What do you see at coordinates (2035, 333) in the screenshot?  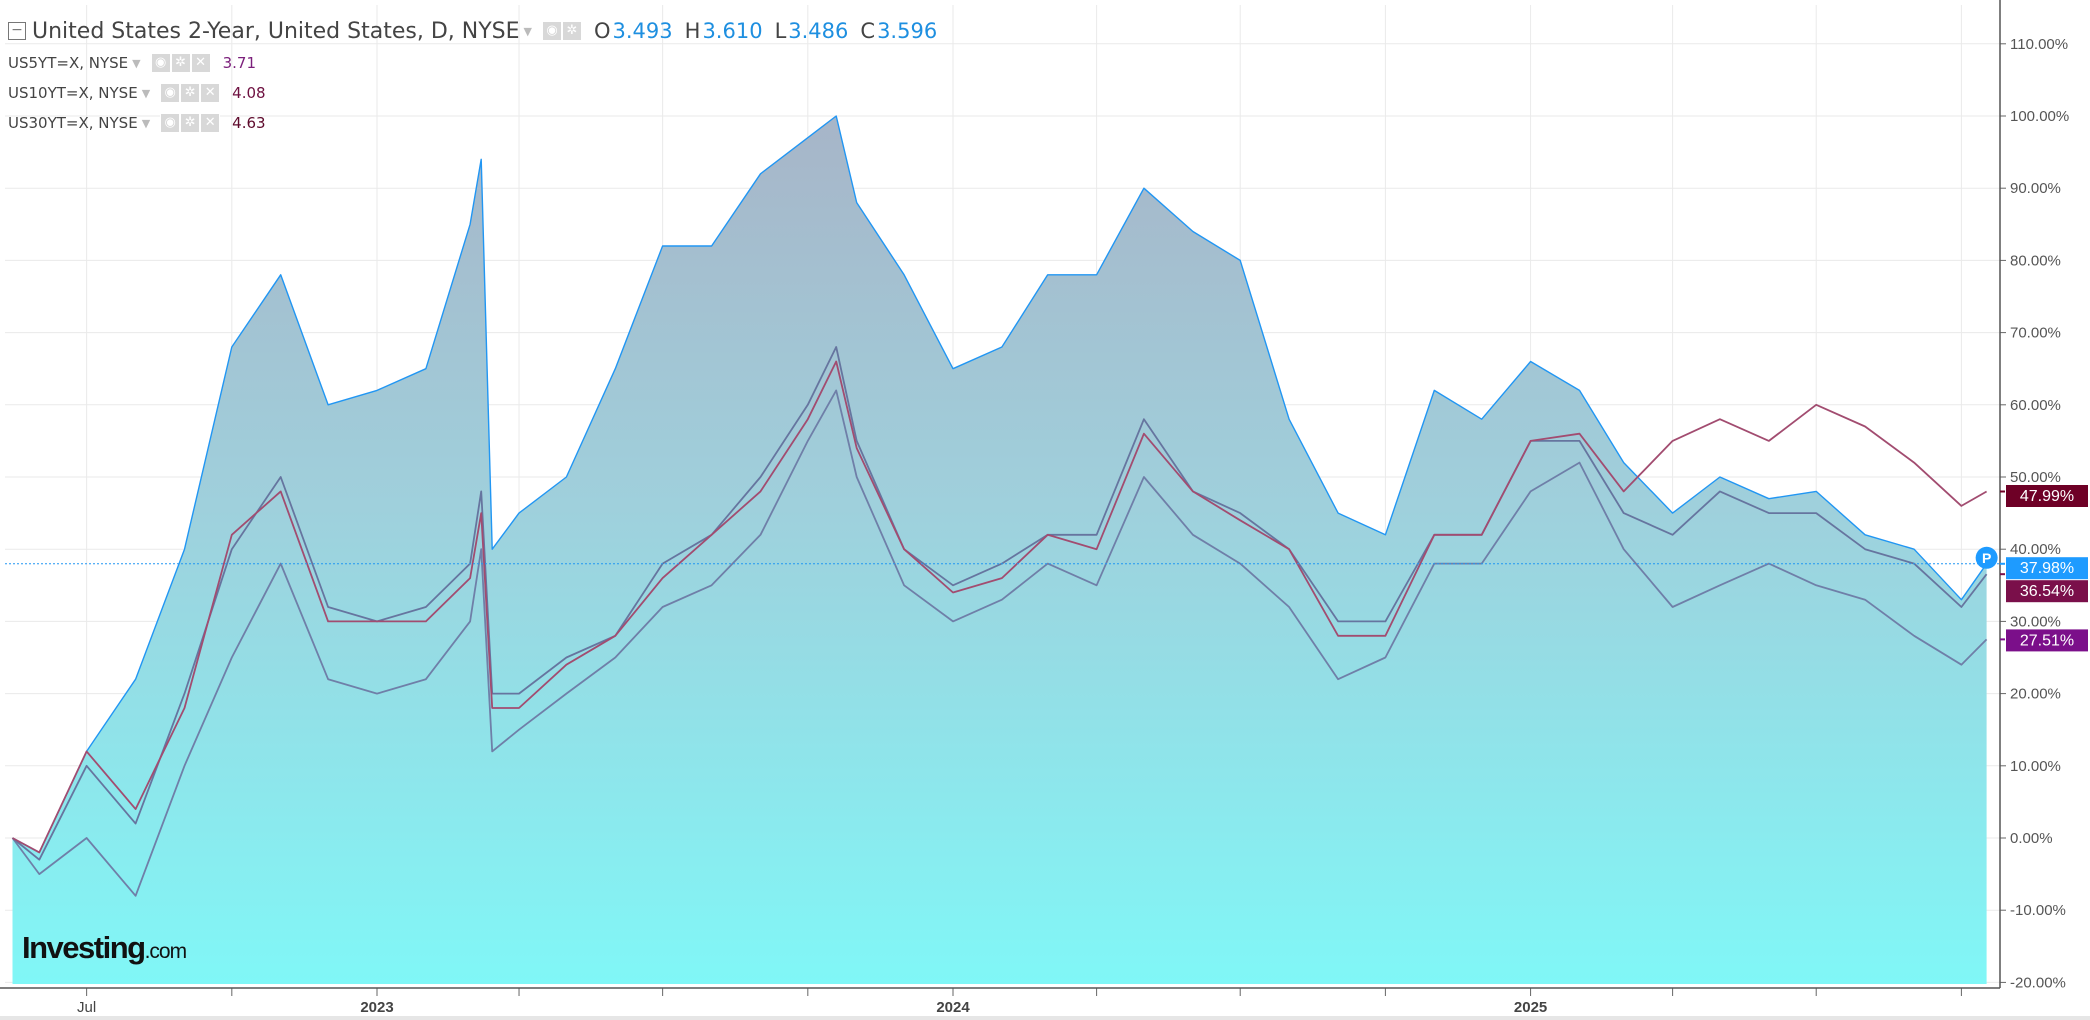 I see `y-tick-label: 70.00%` at bounding box center [2035, 333].